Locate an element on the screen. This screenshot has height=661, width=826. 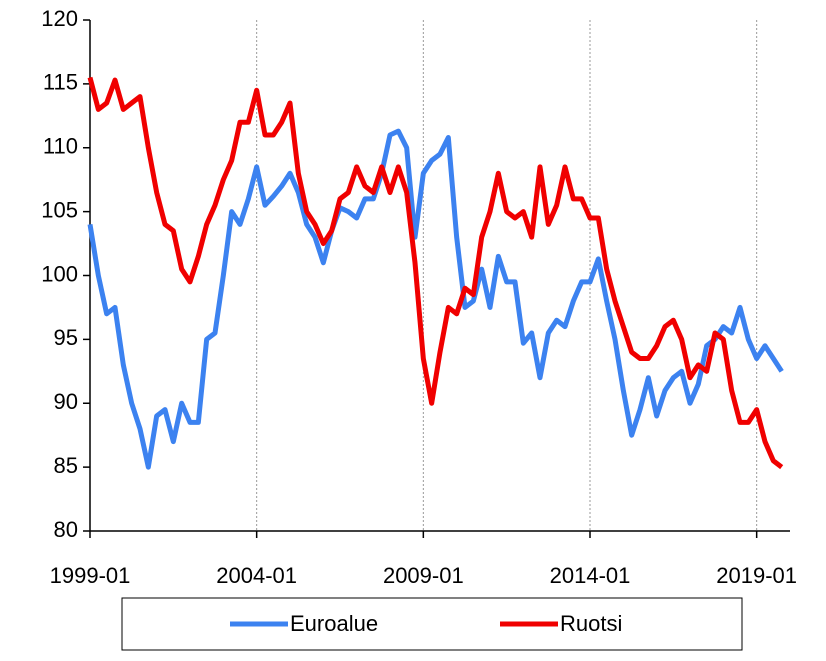
y-tick-label: 95 is located at coordinates (66, 337).